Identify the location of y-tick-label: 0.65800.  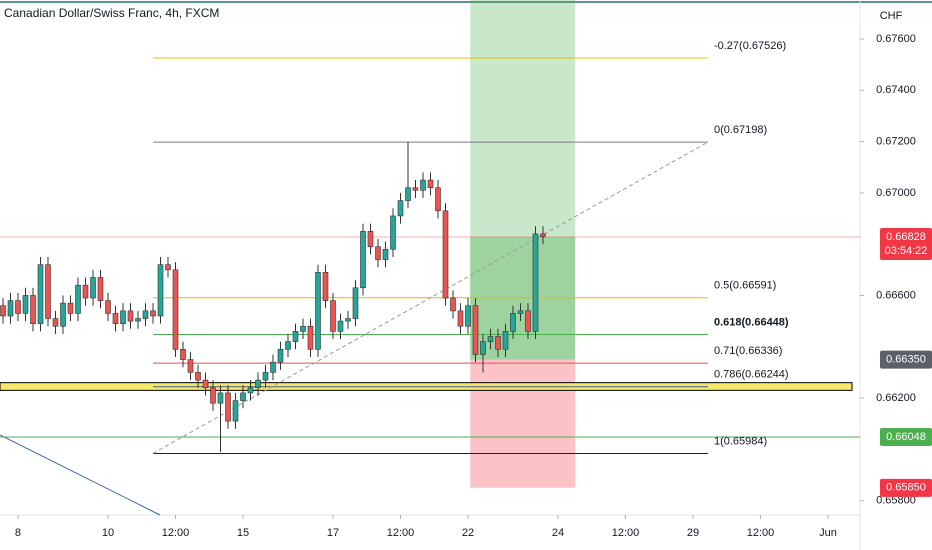
(896, 501).